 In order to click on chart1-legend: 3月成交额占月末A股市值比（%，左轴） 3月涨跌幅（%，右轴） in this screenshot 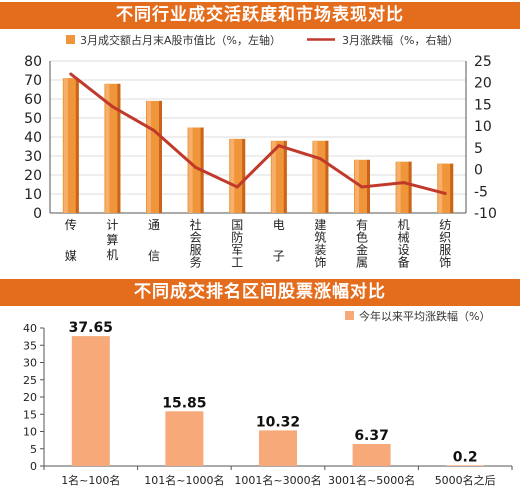, I will do `click(262, 40)`.